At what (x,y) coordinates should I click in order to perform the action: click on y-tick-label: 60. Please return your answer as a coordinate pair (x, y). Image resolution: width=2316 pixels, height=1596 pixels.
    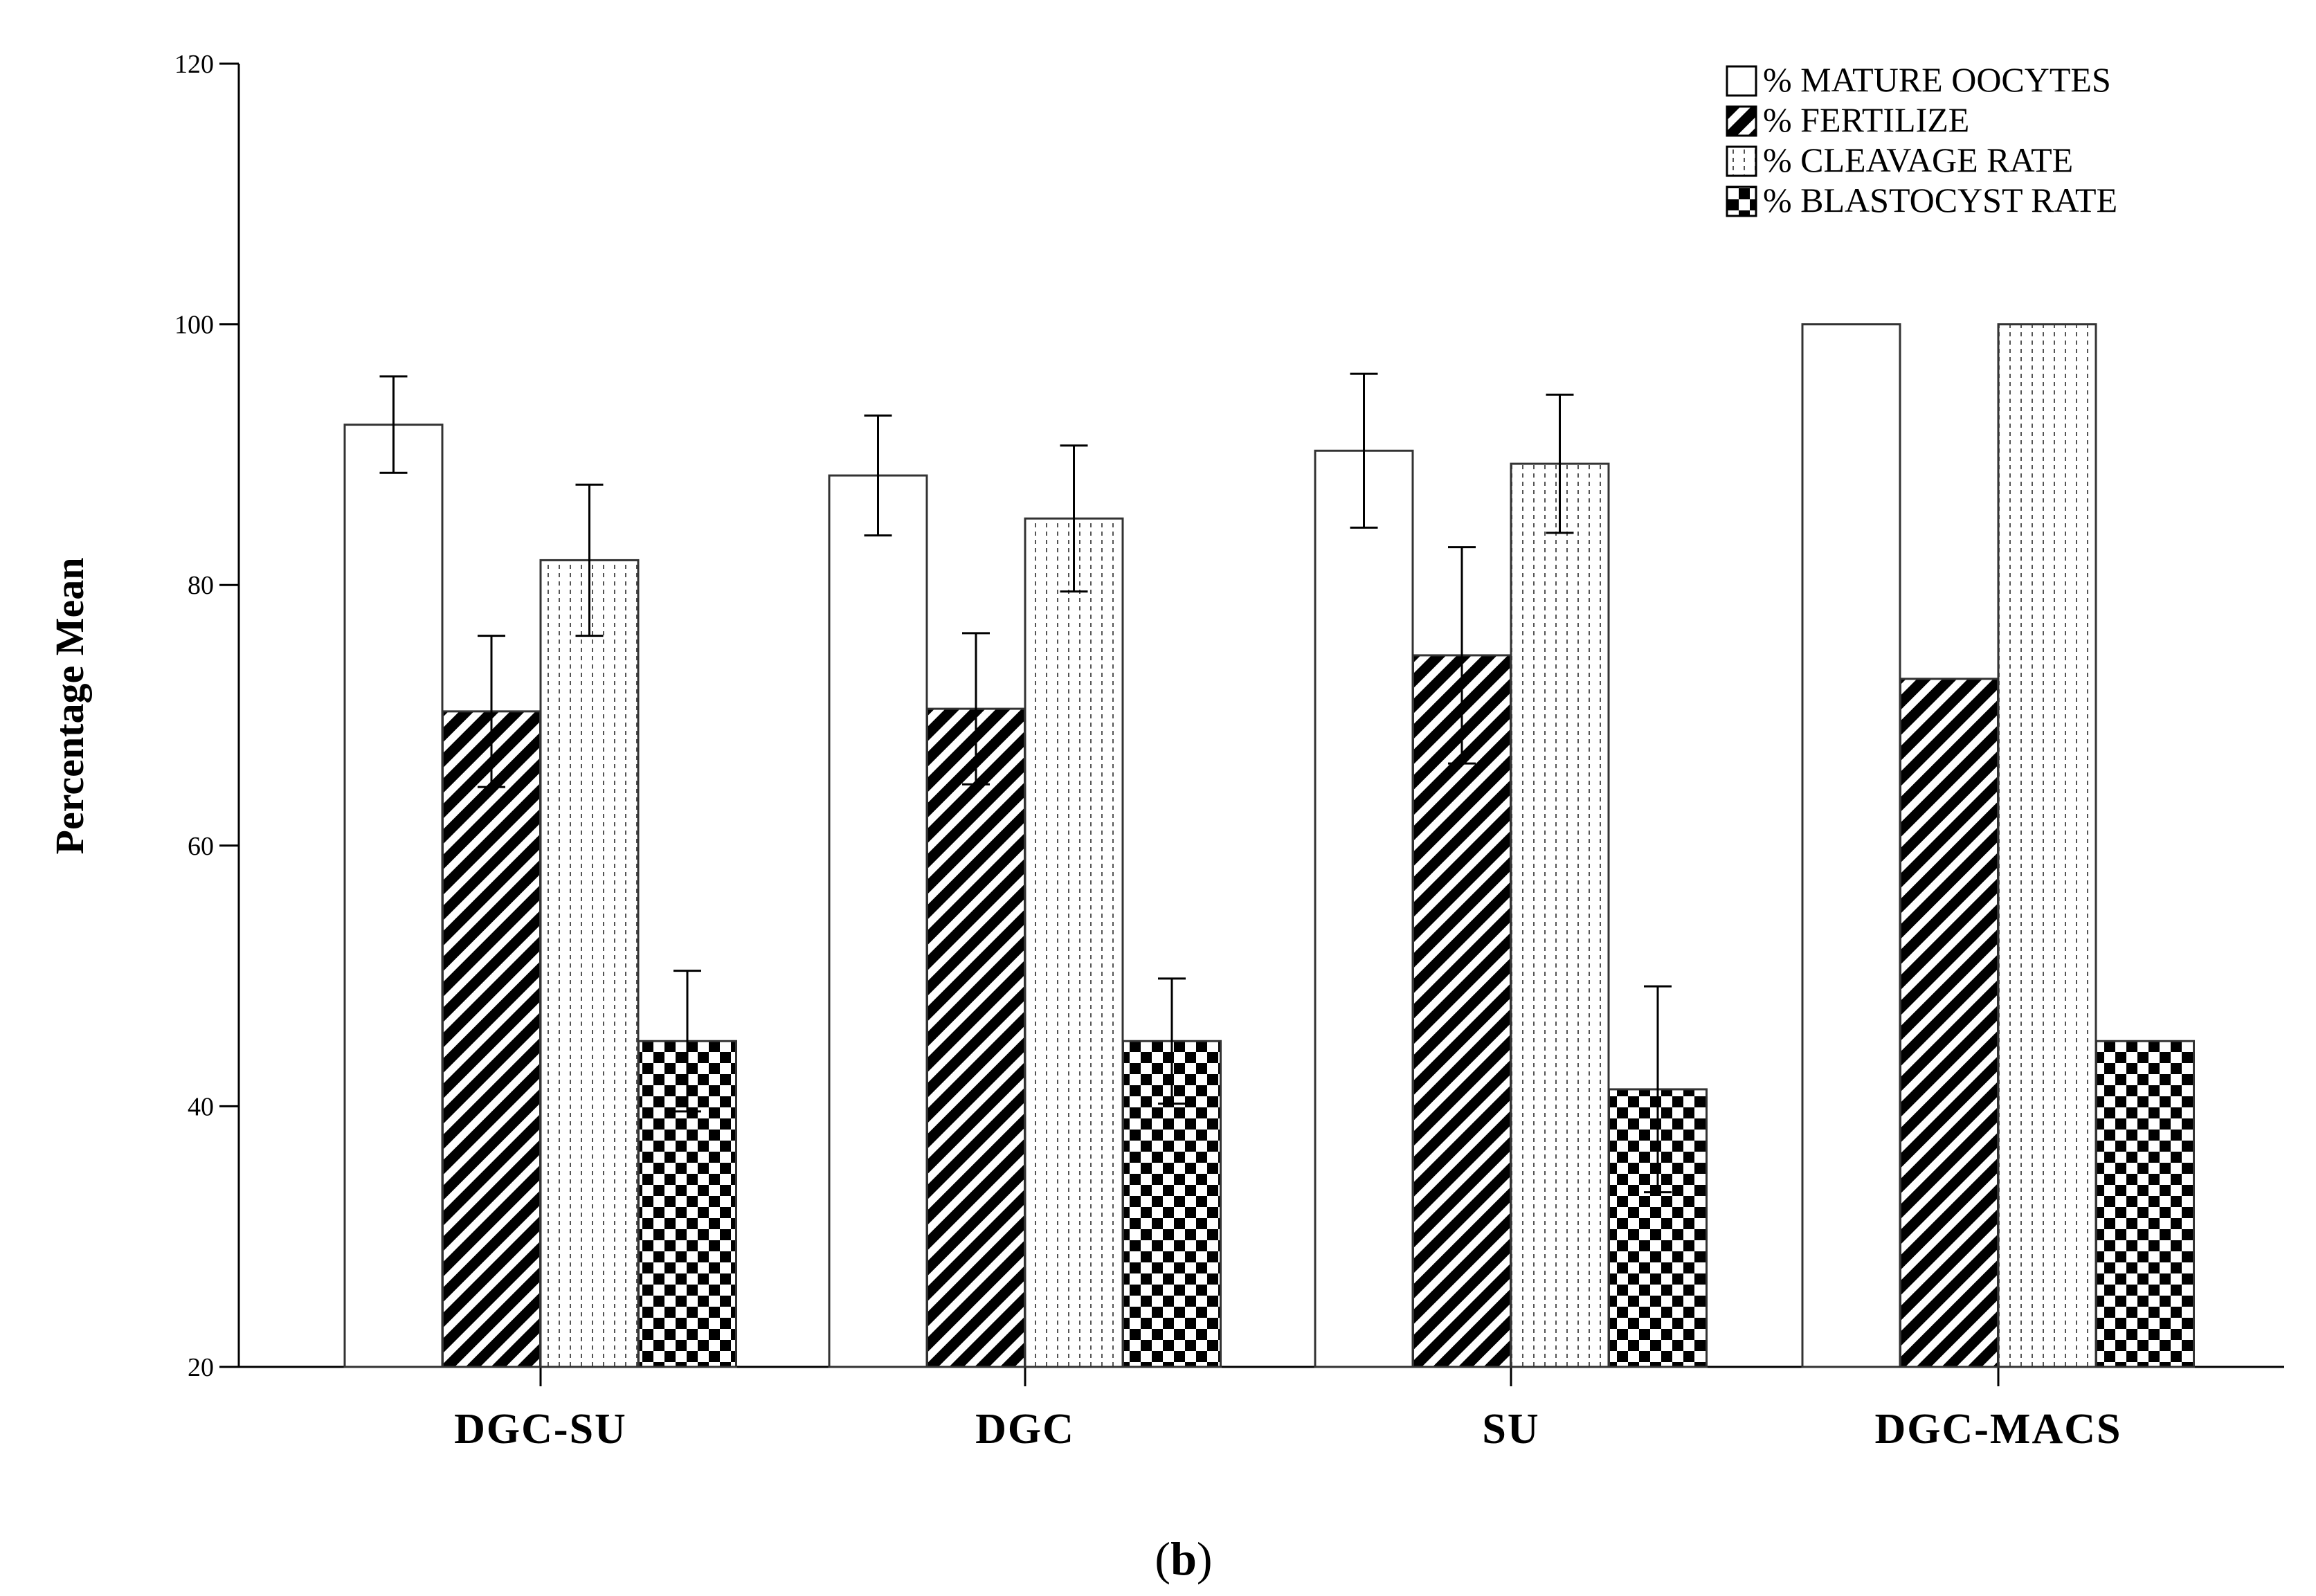
    Looking at the image, I should click on (201, 846).